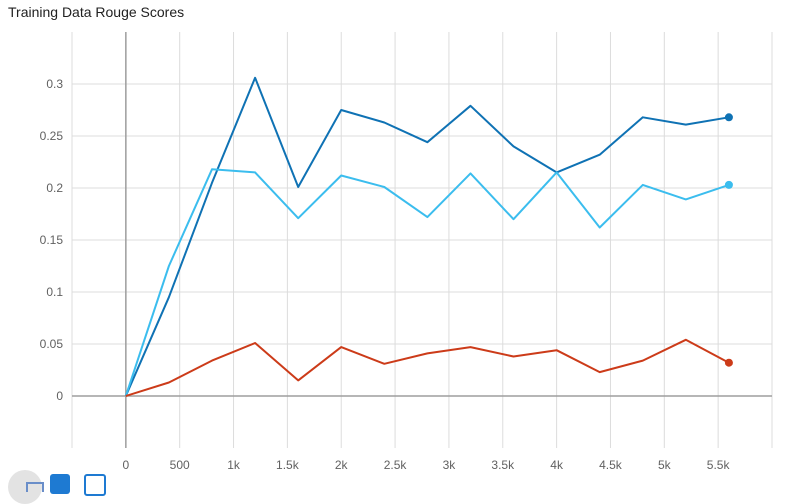 The width and height of the screenshot is (786, 504). I want to click on x-tick-label: 1.5k, so click(288, 464).